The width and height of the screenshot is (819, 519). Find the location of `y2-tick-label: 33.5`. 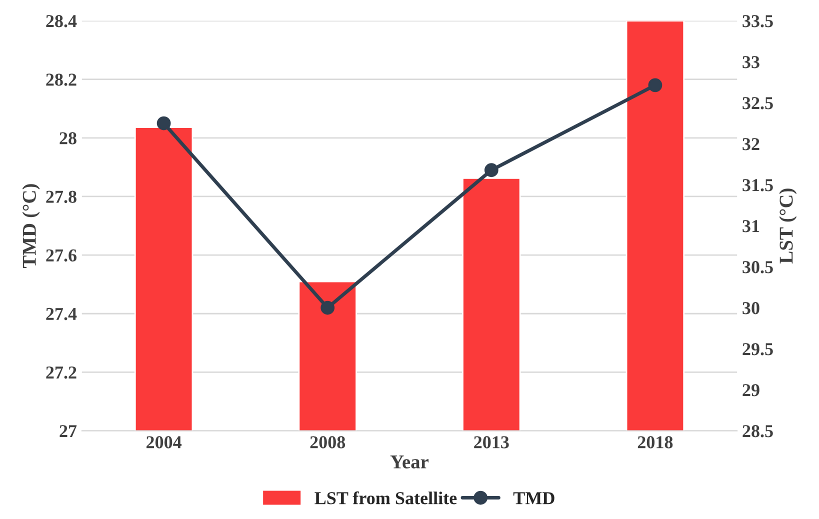

y2-tick-label: 33.5 is located at coordinates (757, 21).